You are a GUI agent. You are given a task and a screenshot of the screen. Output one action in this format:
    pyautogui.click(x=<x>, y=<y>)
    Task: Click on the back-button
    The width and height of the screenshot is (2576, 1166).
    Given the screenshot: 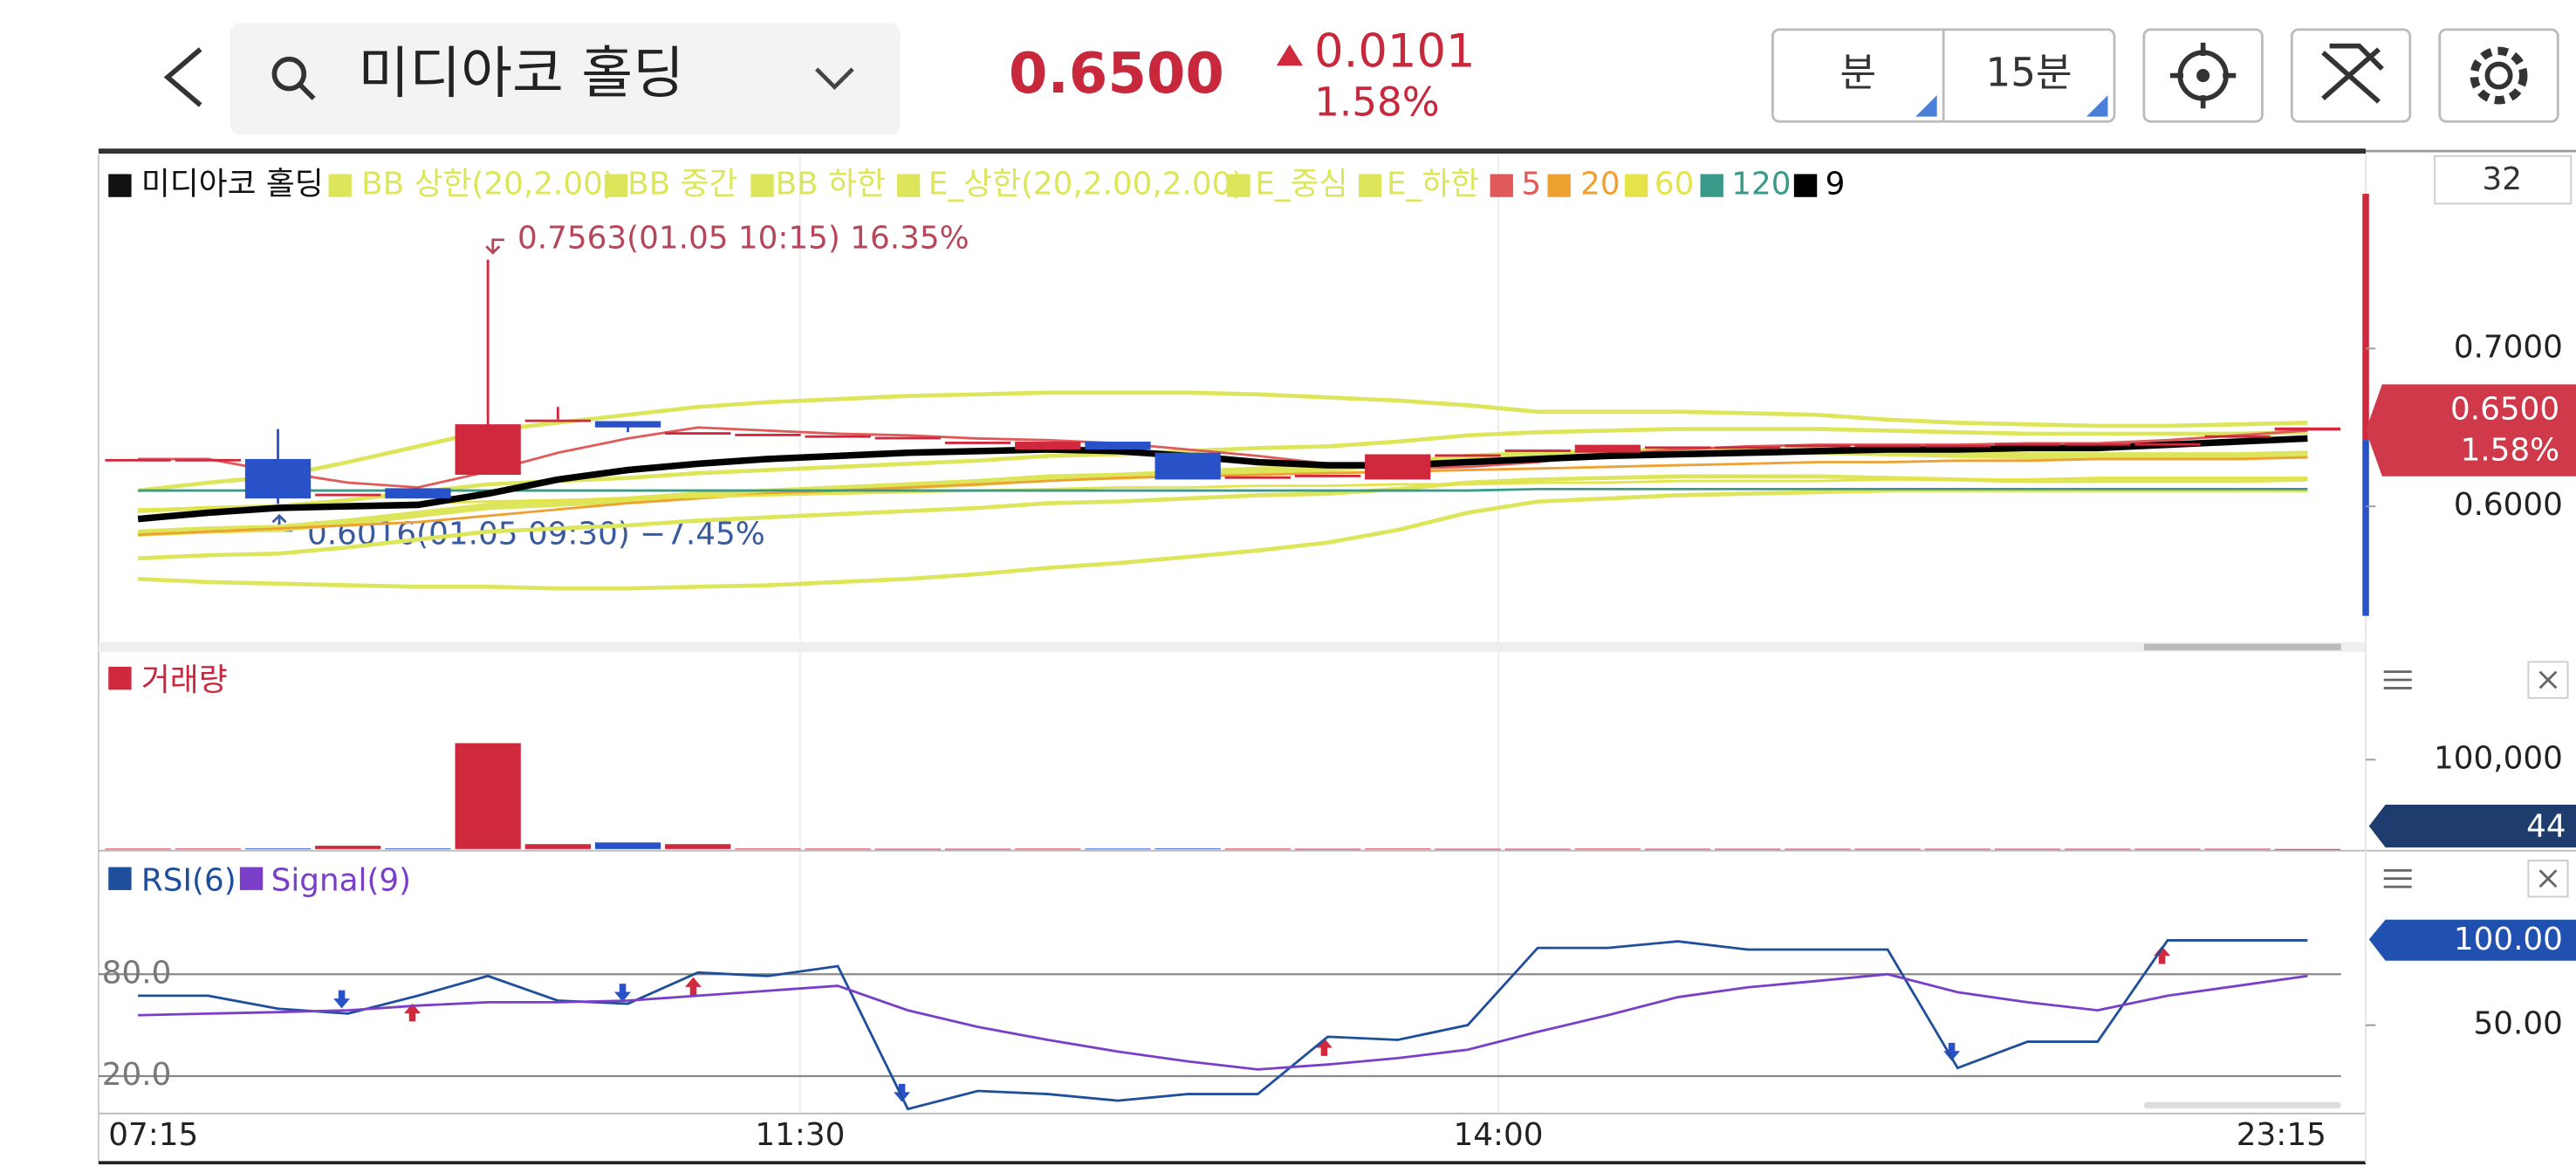 What is the action you would take?
    pyautogui.click(x=183, y=77)
    